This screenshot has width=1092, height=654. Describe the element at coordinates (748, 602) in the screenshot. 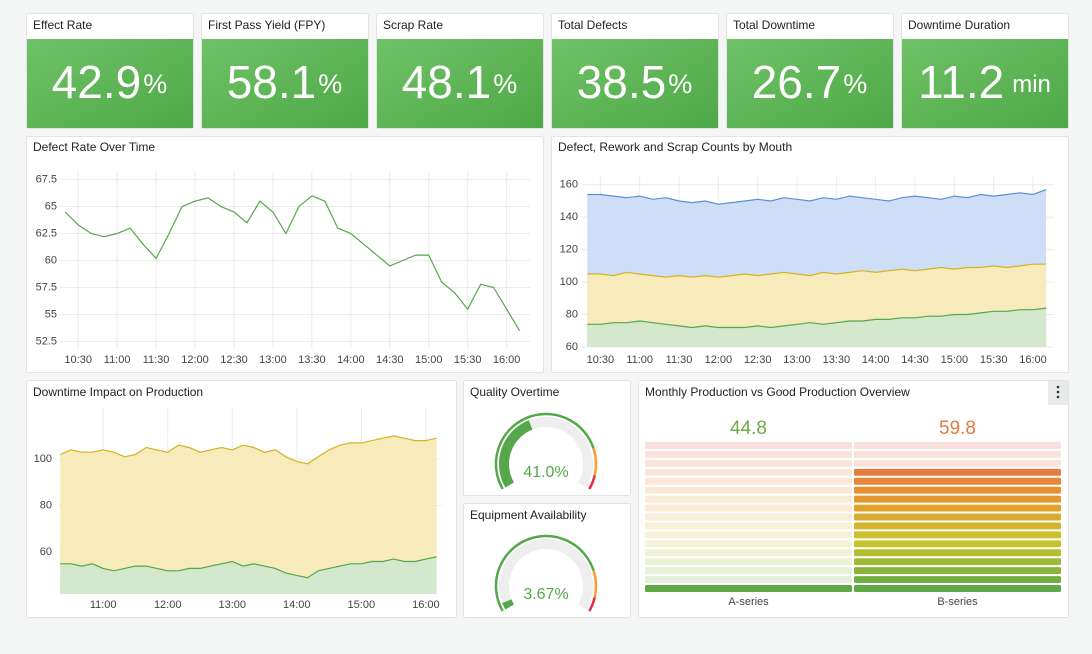

I see `bar-label: A-series` at that location.